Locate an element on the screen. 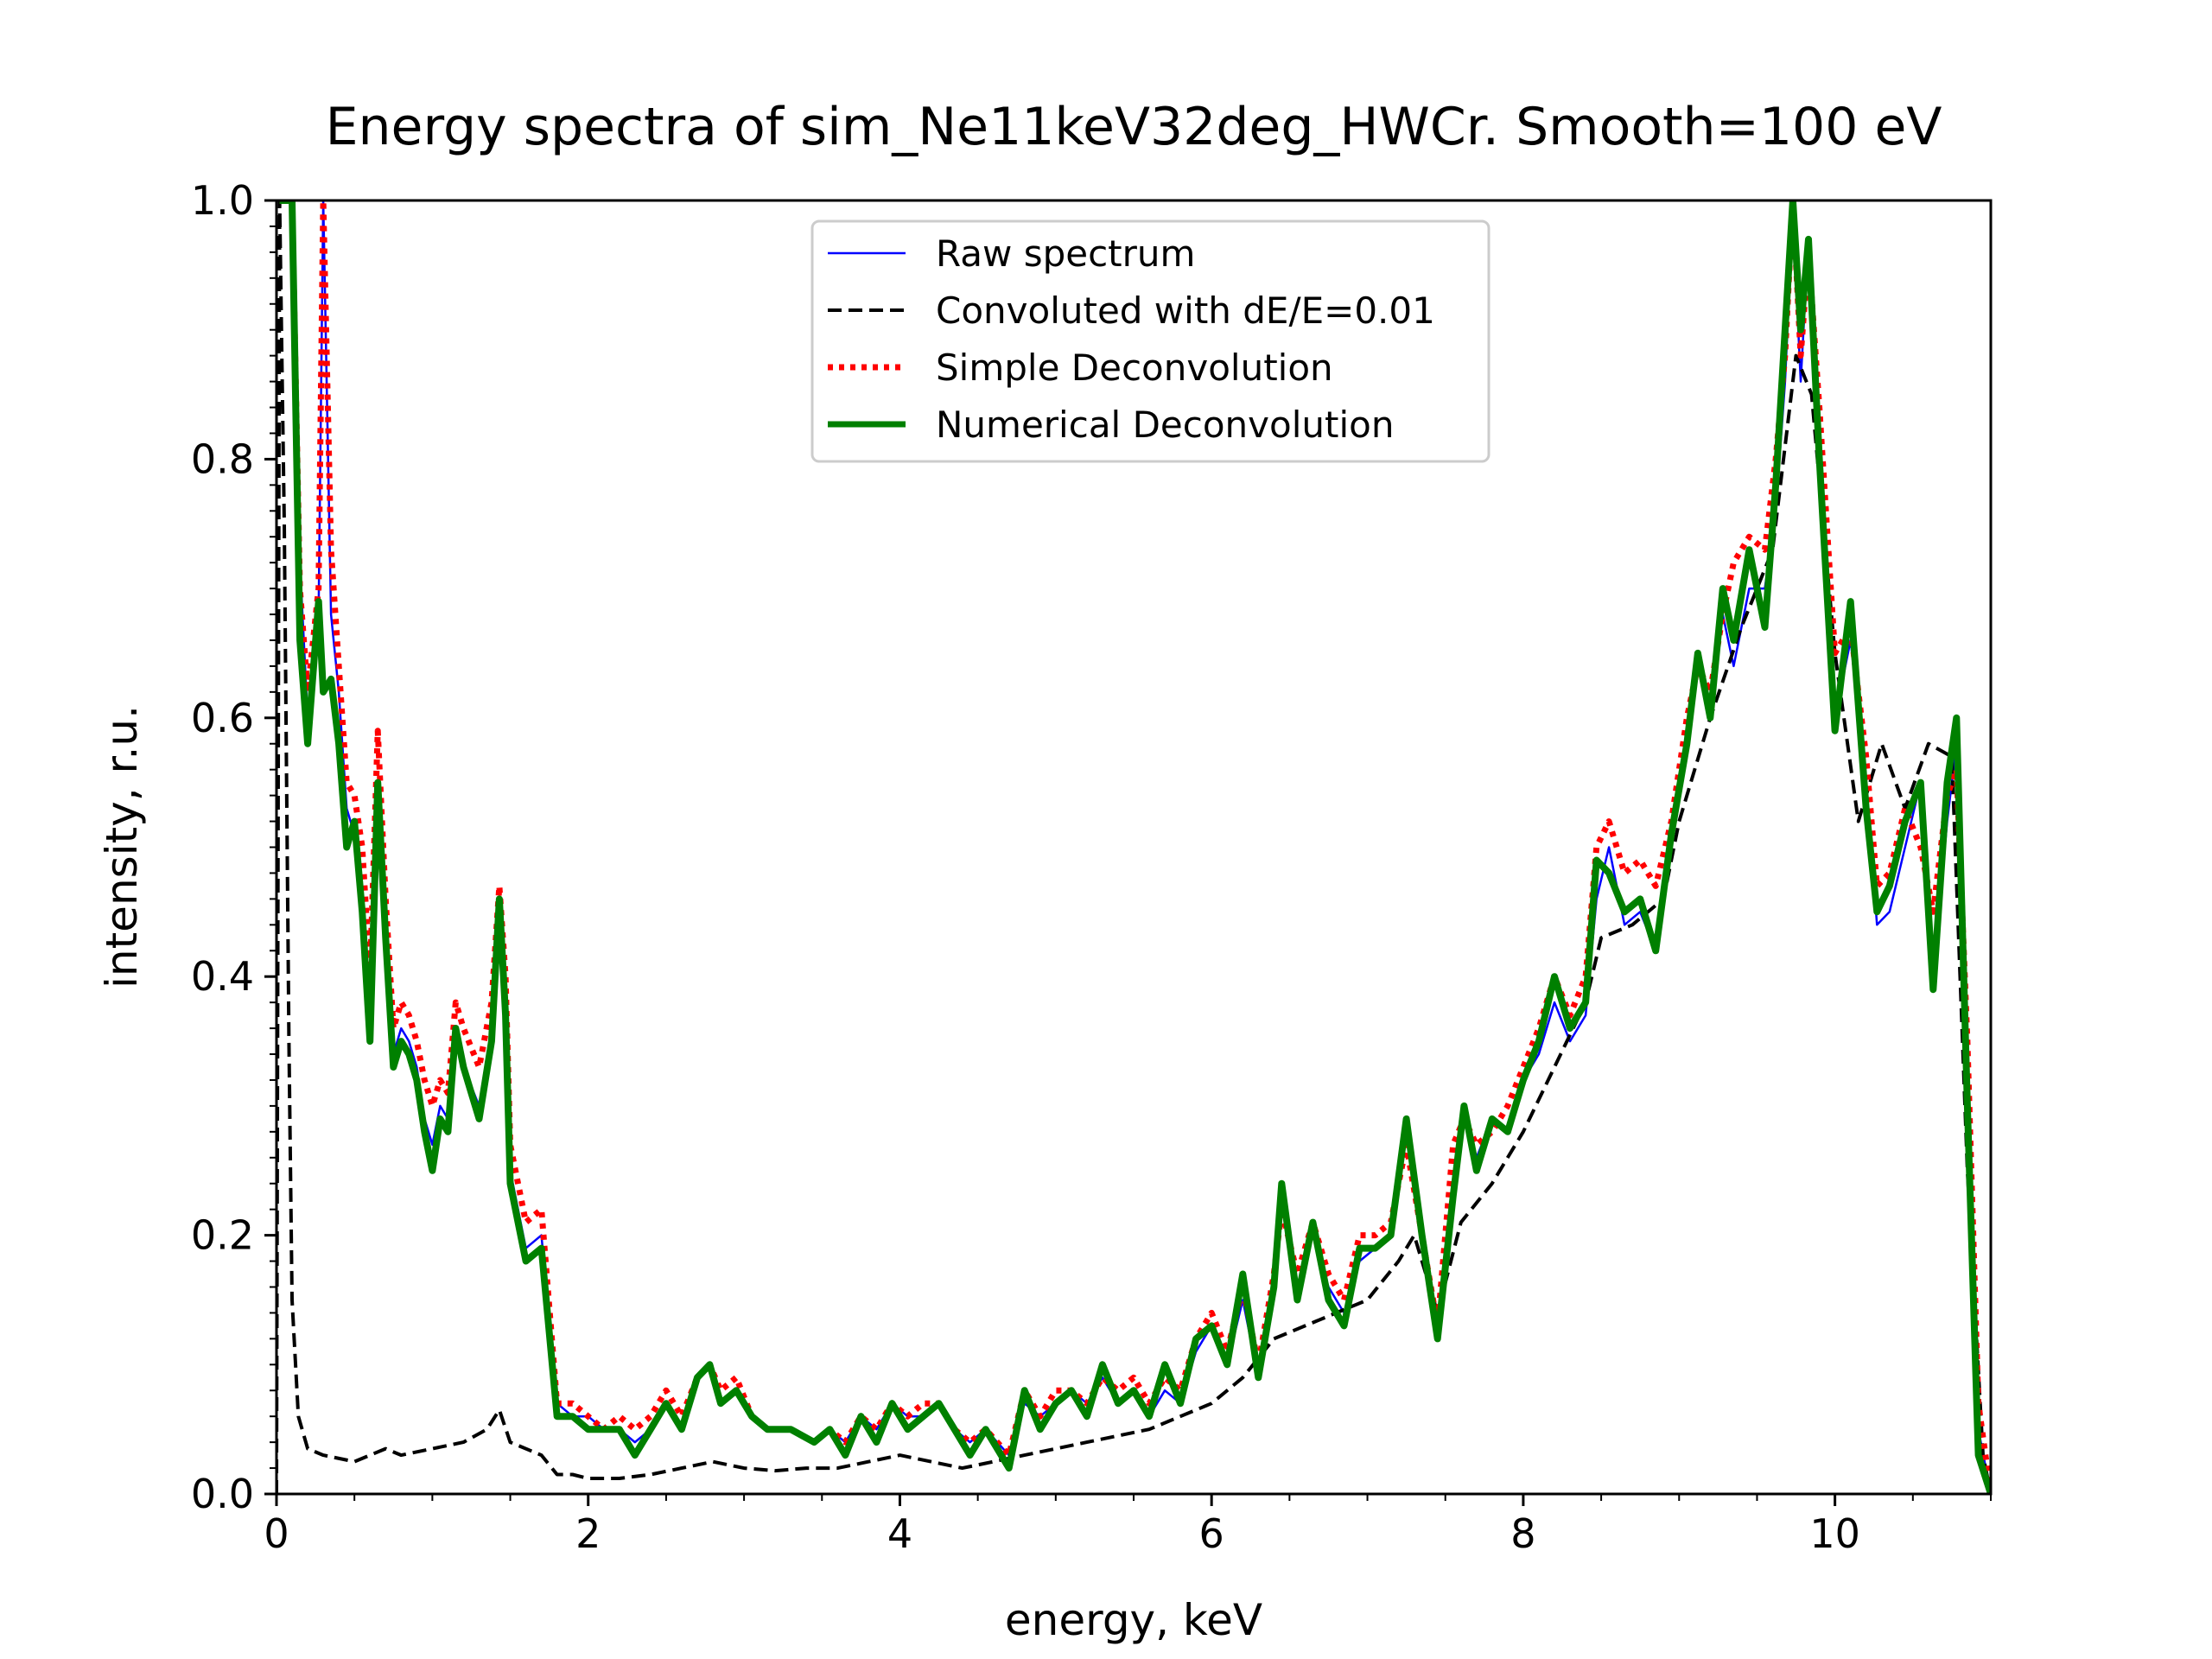 This screenshot has height=1659, width=2212. x-axis: 0 2 4 6 8 10 is located at coordinates (1128, 1525).